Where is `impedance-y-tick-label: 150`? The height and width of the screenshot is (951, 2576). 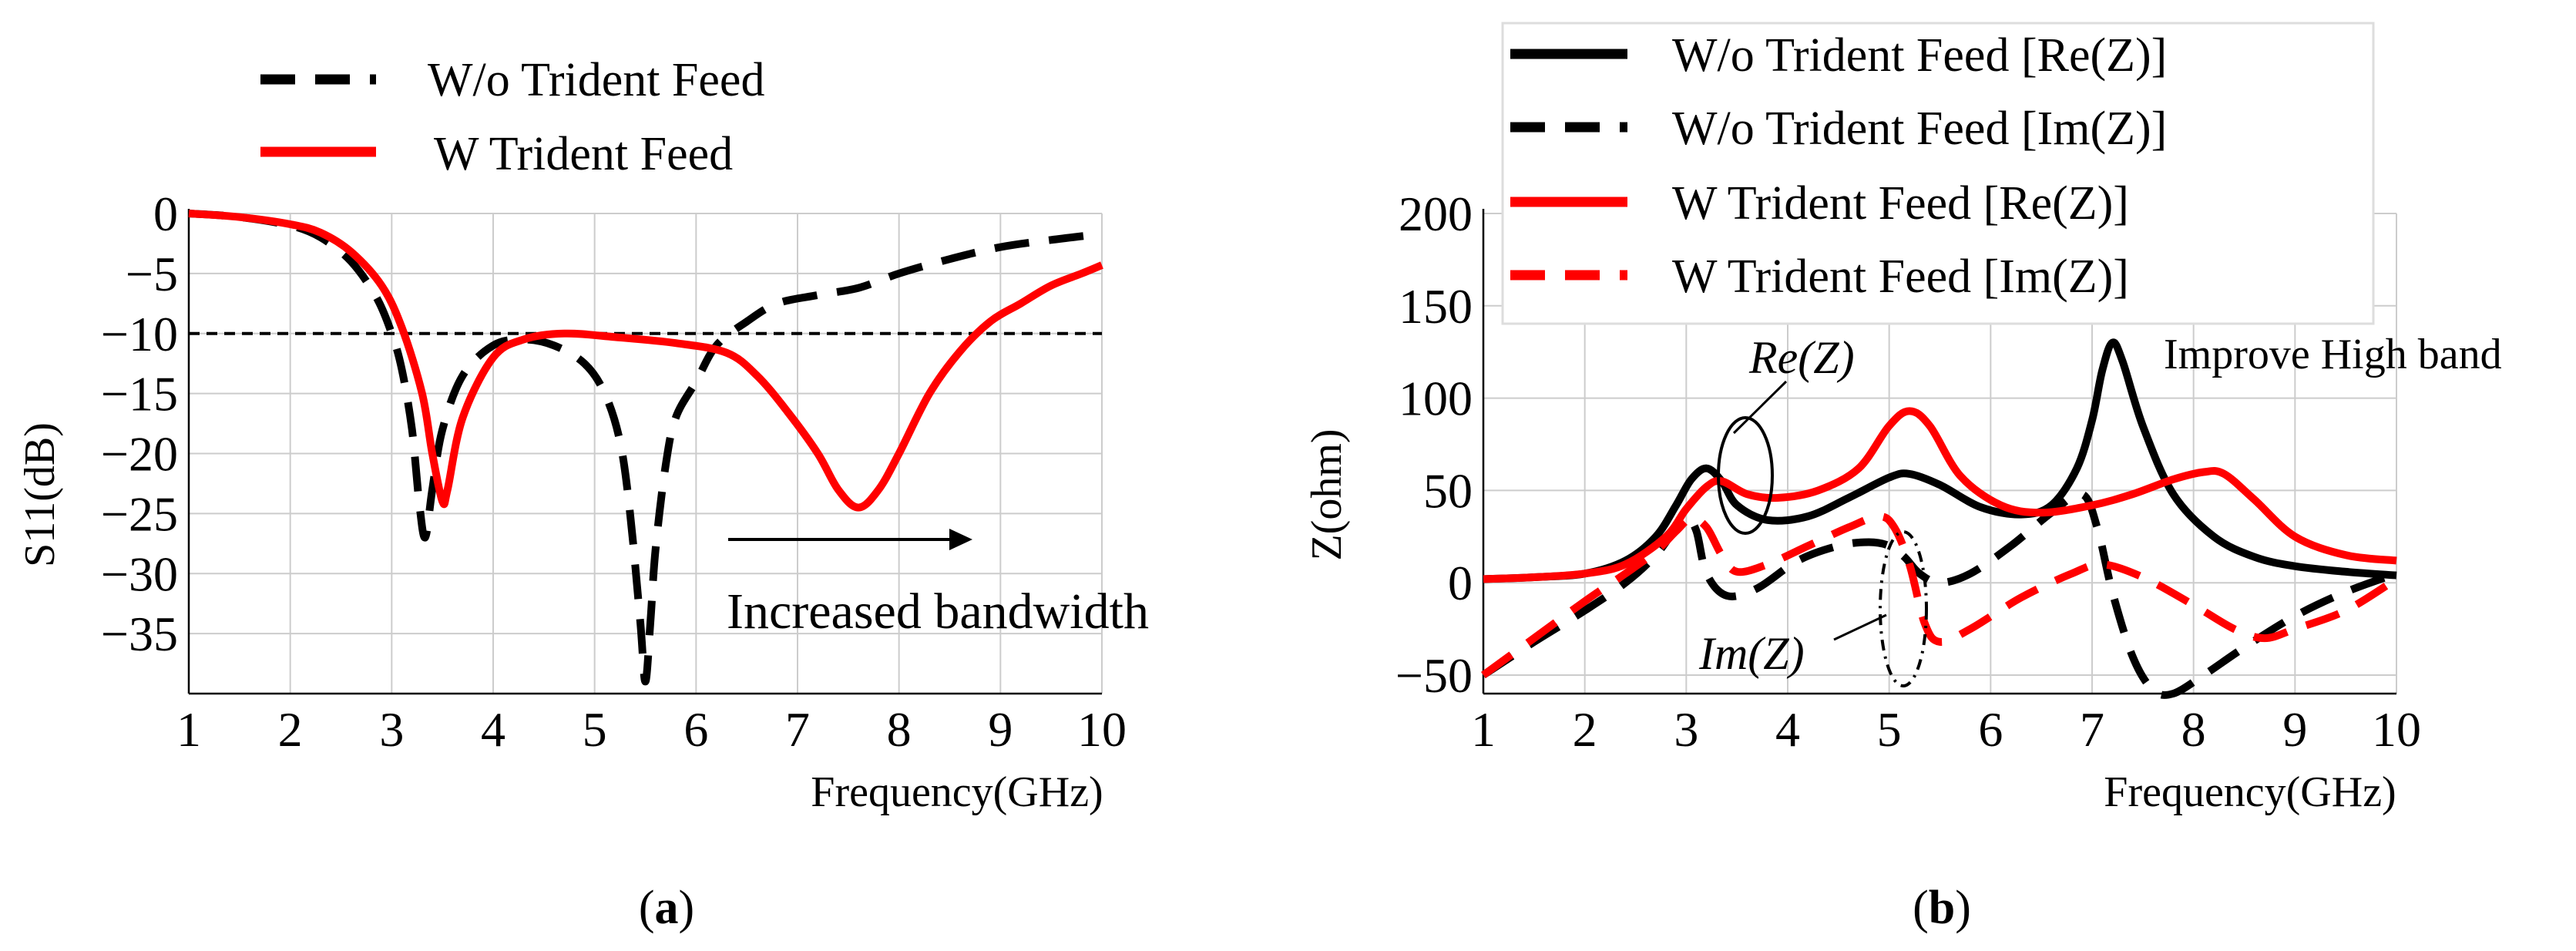
impedance-y-tick-label: 150 is located at coordinates (1436, 306).